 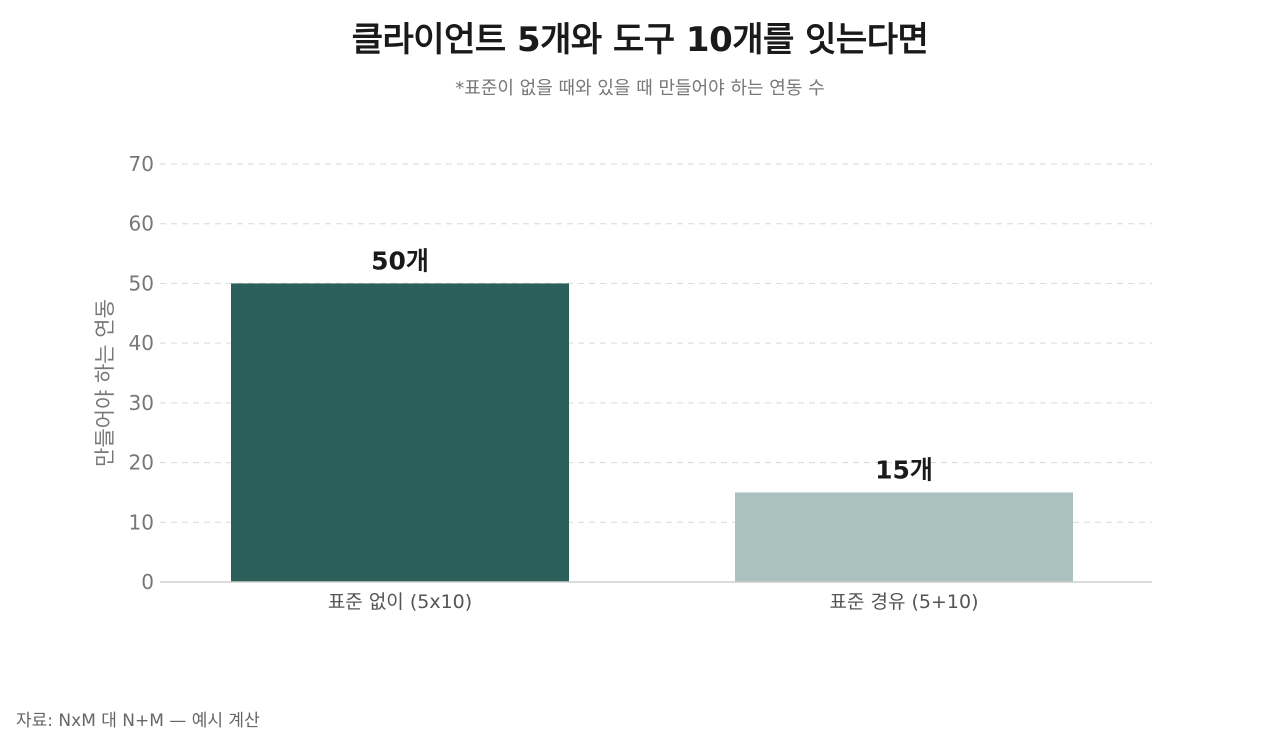 I want to click on x-tick-label: 표준 없이 (5x10), so click(x=400, y=602).